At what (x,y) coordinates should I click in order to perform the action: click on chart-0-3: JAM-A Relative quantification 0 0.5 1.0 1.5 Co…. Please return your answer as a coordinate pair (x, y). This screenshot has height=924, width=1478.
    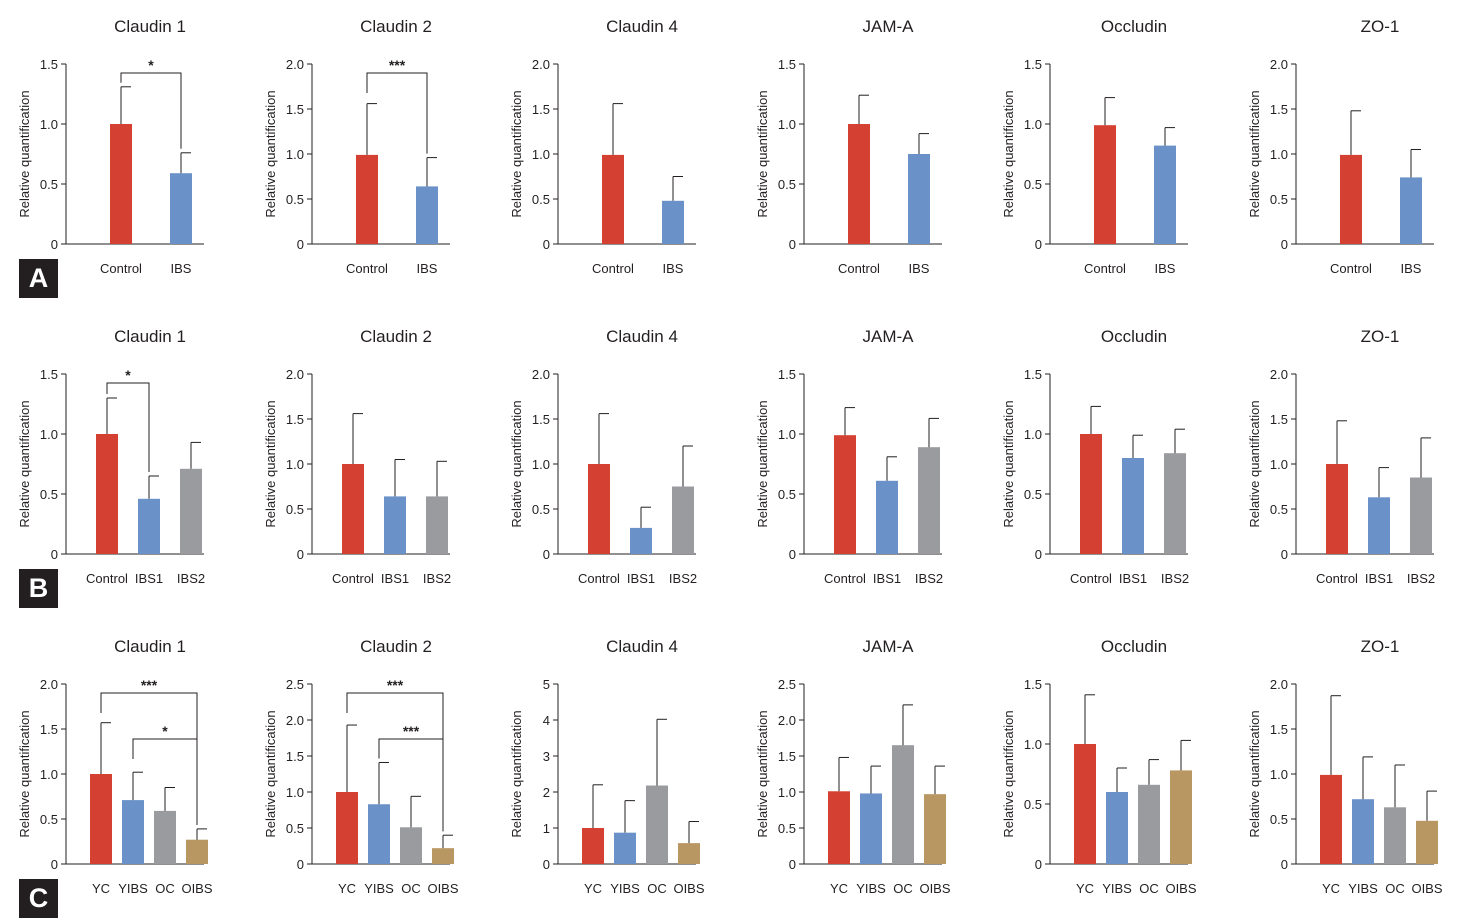
    Looking at the image, I should click on (848, 146).